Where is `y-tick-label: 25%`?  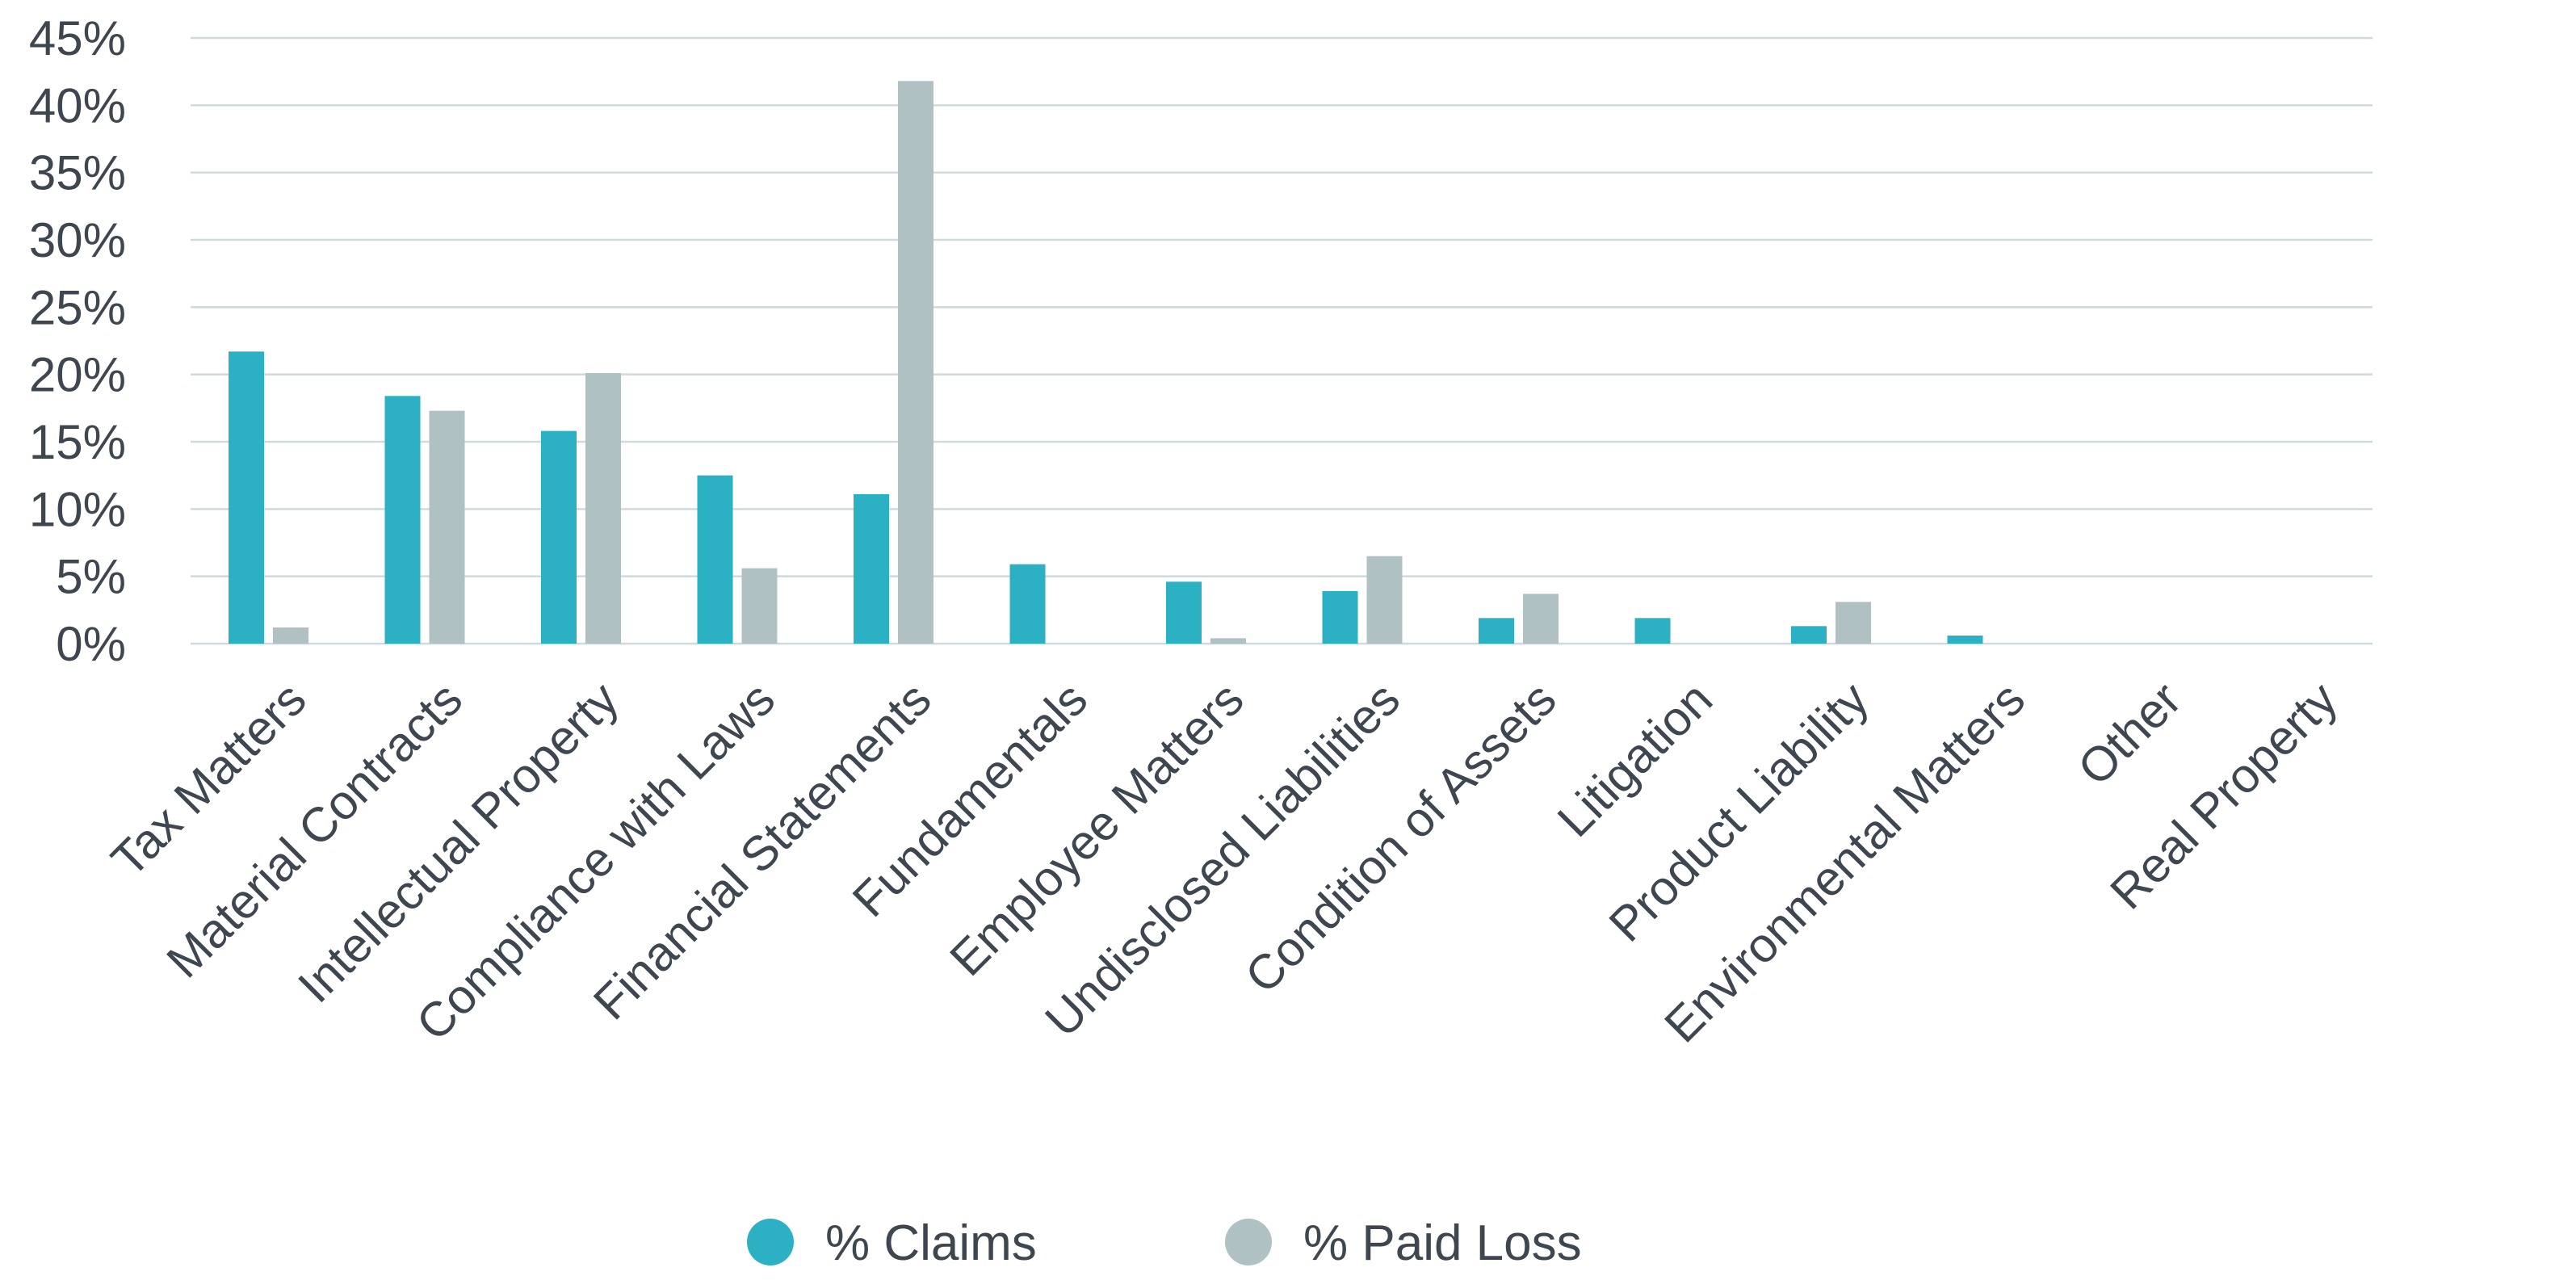 y-tick-label: 25% is located at coordinates (77, 307).